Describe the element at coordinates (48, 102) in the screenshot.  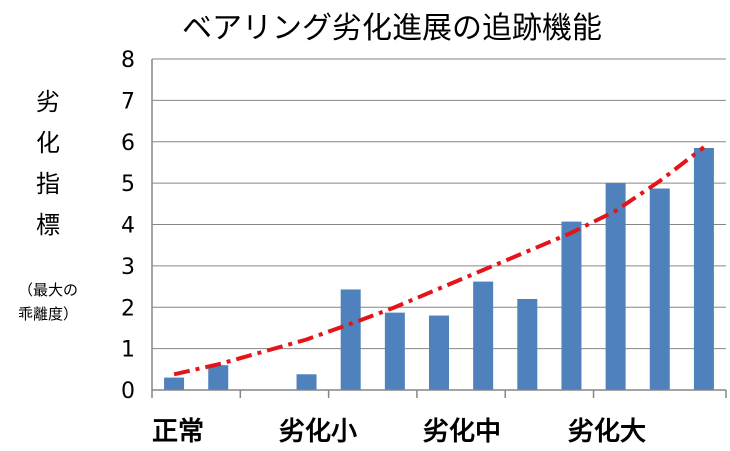
I see `y-label-char: 劣` at that location.